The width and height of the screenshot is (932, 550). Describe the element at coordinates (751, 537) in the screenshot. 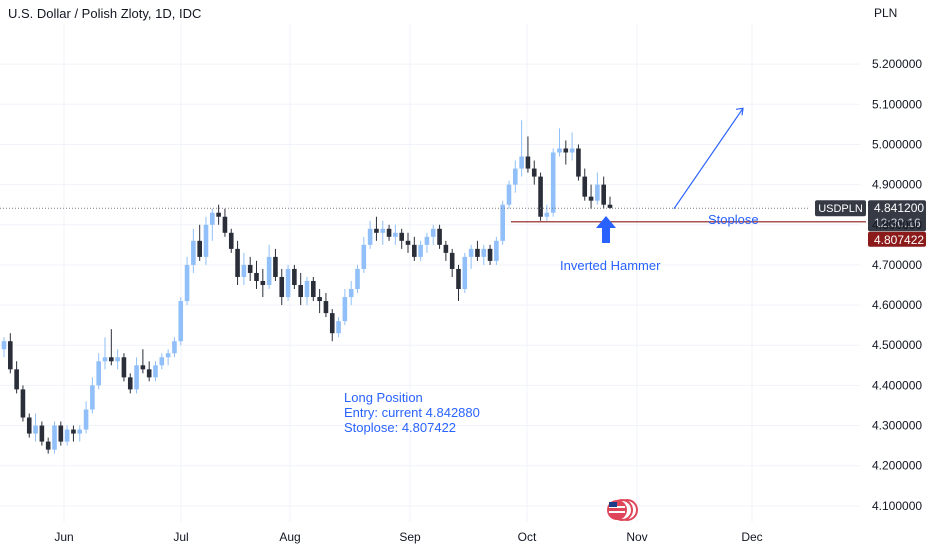

I see `x-tick-label: Dec` at that location.